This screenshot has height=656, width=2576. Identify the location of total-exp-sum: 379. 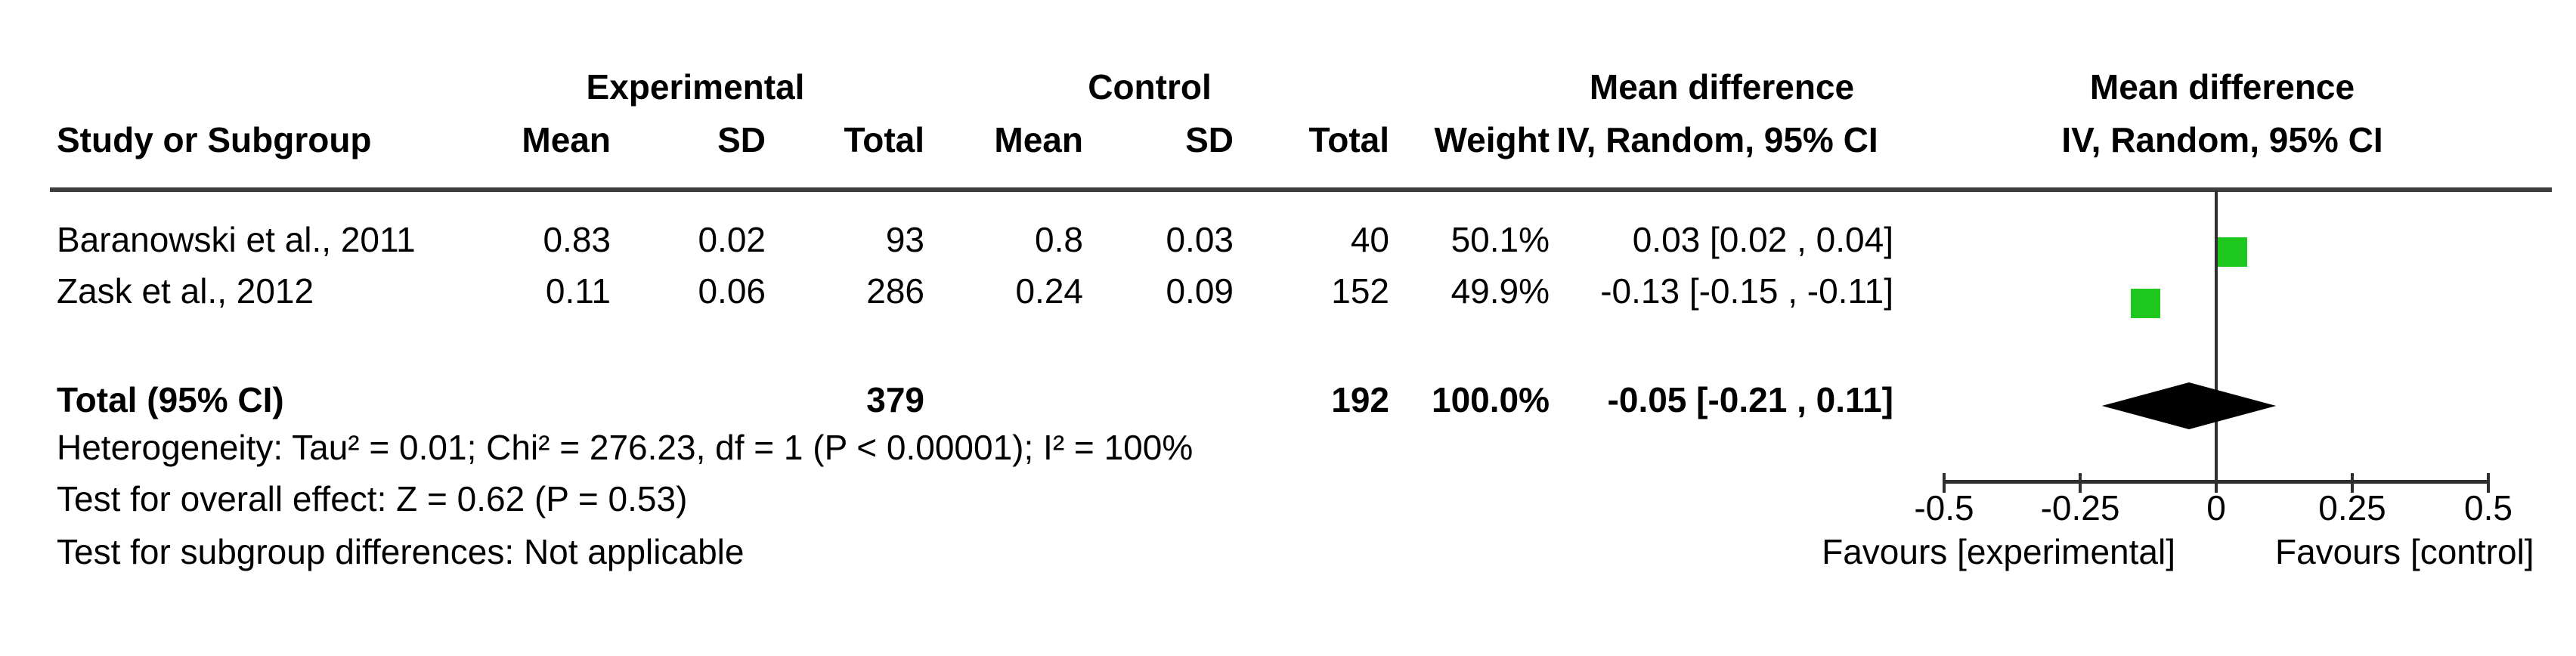
(895, 399).